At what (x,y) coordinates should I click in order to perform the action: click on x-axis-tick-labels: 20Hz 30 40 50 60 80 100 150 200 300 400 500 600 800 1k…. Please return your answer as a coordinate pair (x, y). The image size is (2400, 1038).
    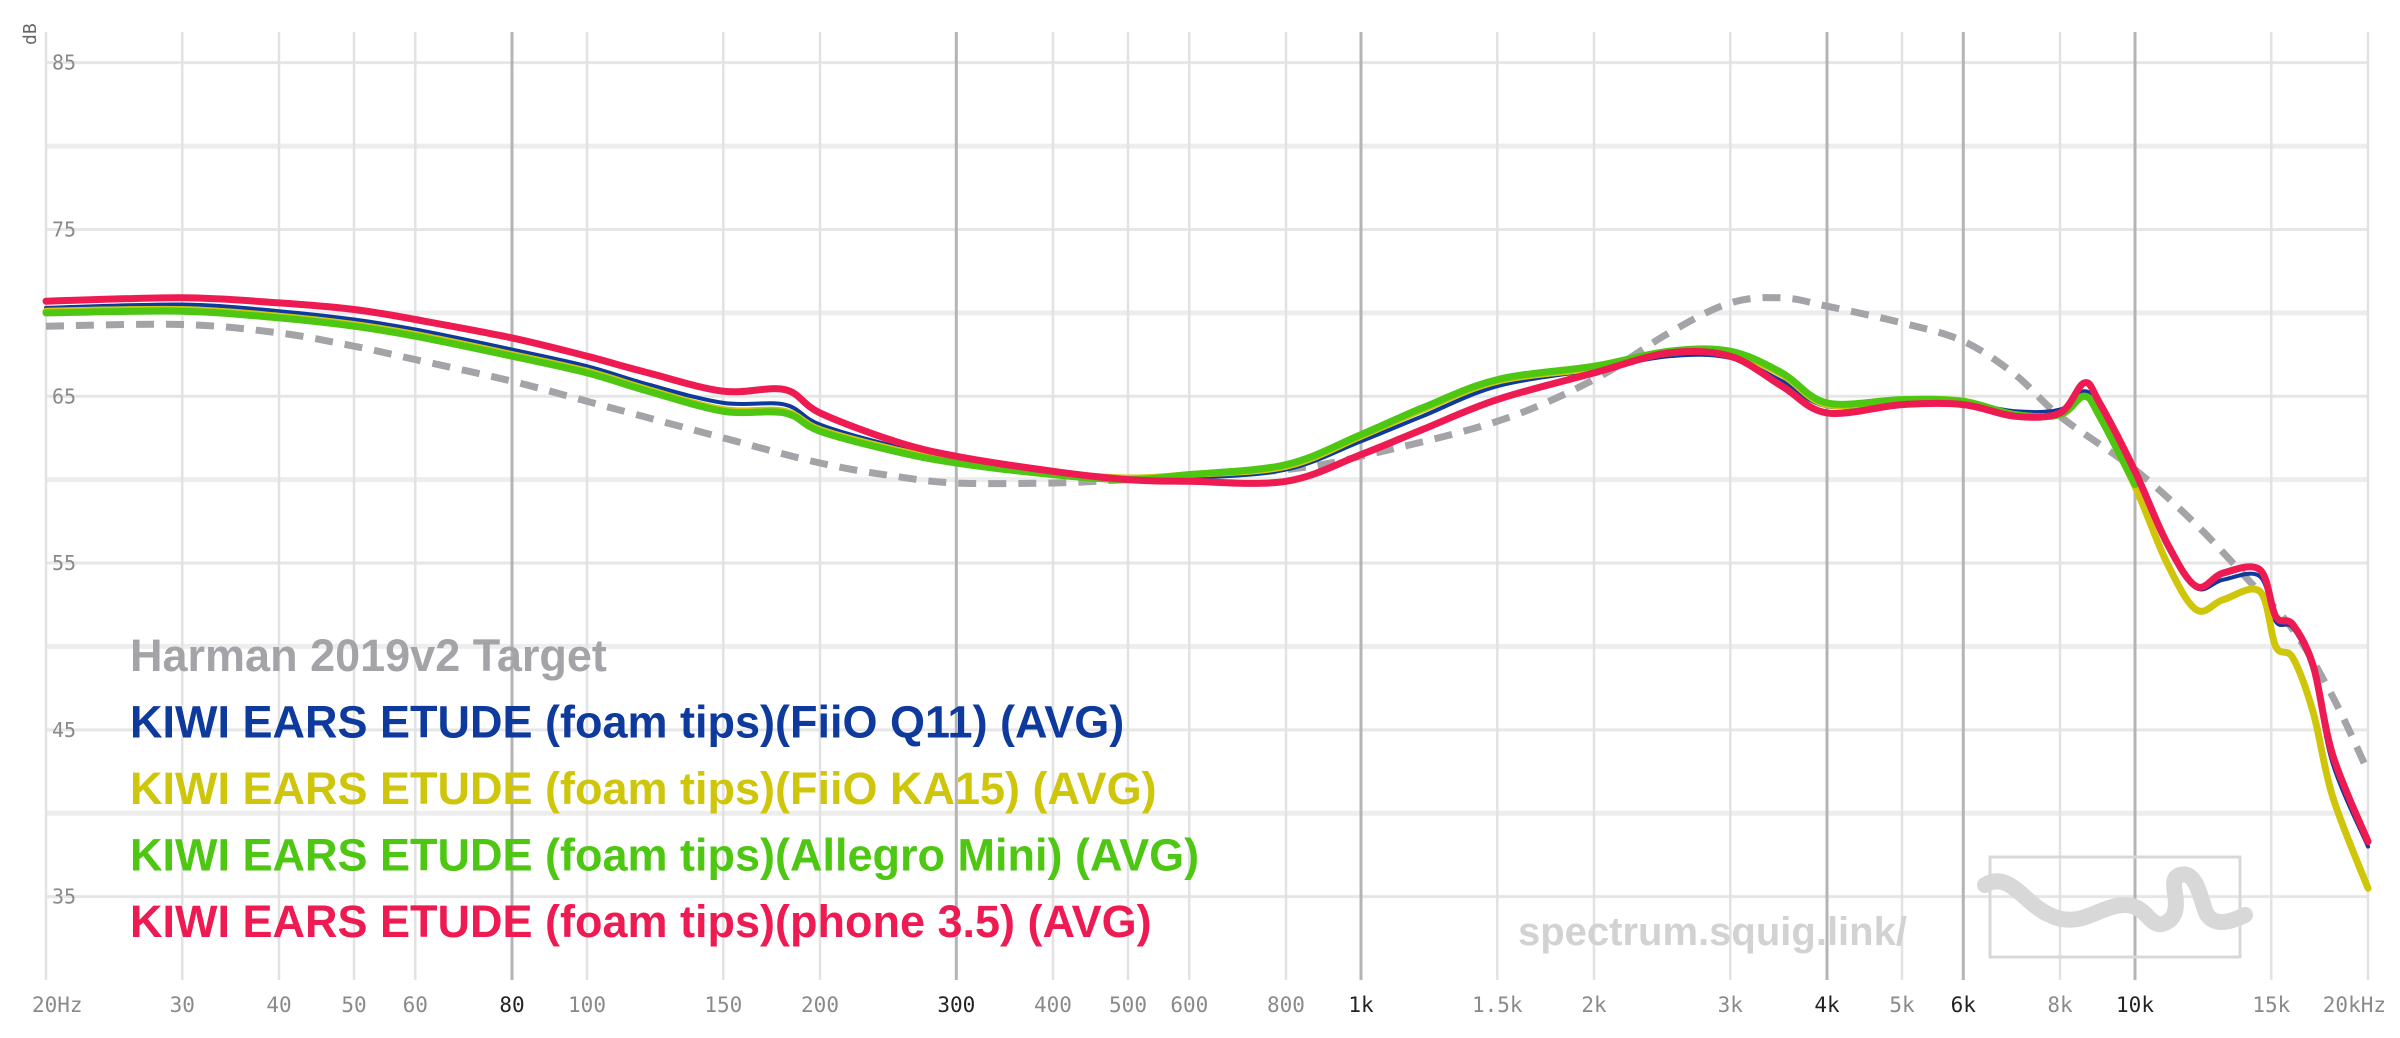
    Looking at the image, I should click on (1209, 1005).